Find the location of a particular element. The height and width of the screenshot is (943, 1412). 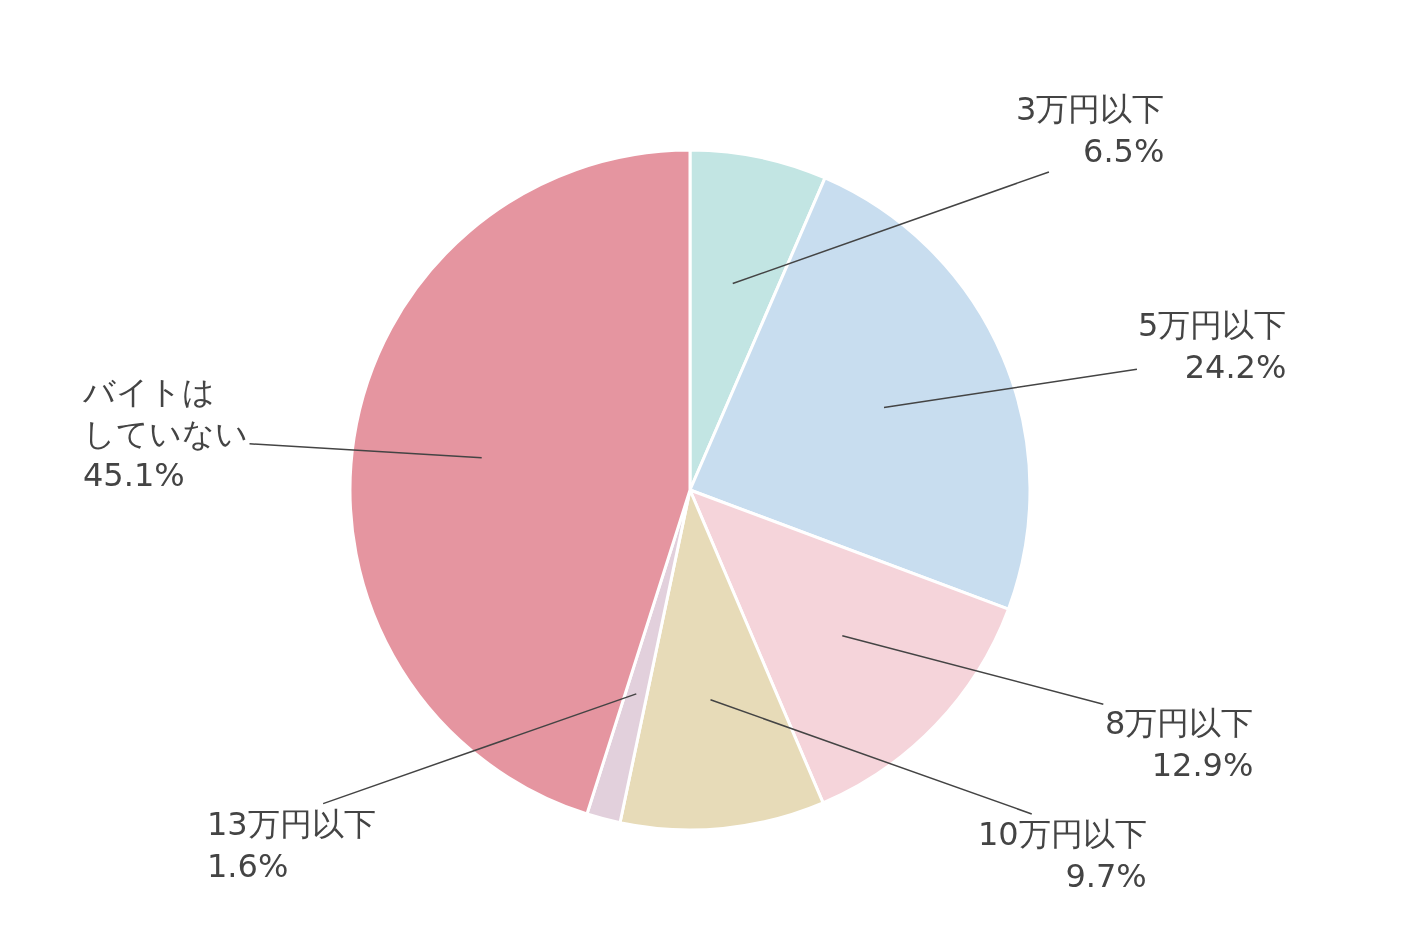

slice-label: バイトはしていない is located at coordinates (165, 413).